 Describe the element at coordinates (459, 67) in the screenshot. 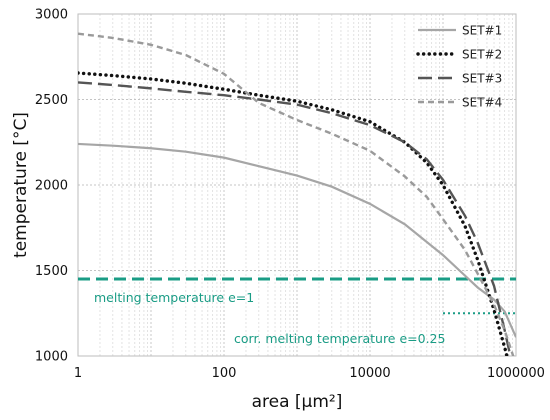

I see `legend: SET#1 SET#2 SET#3 SET#4` at that location.